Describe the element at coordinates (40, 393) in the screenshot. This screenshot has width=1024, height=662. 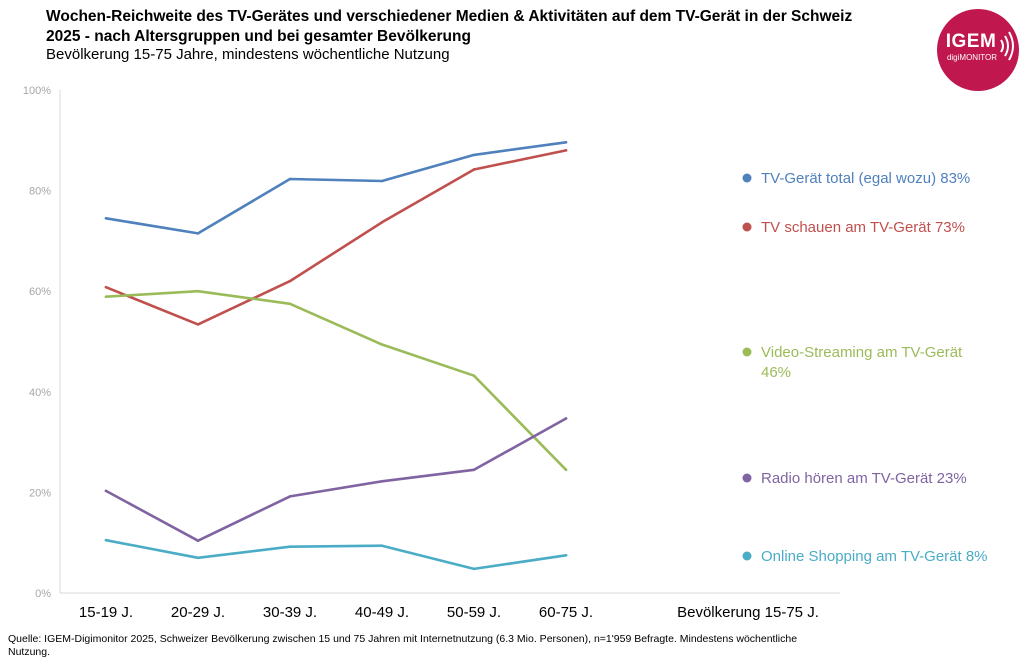
I see `y-tick-label: 40%` at that location.